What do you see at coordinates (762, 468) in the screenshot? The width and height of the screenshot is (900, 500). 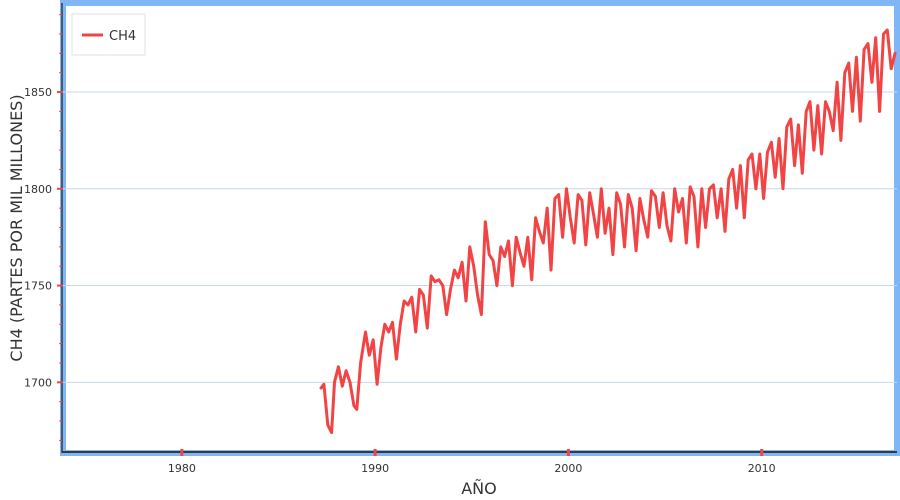 I see `x-tick-label-2010: 2010` at bounding box center [762, 468].